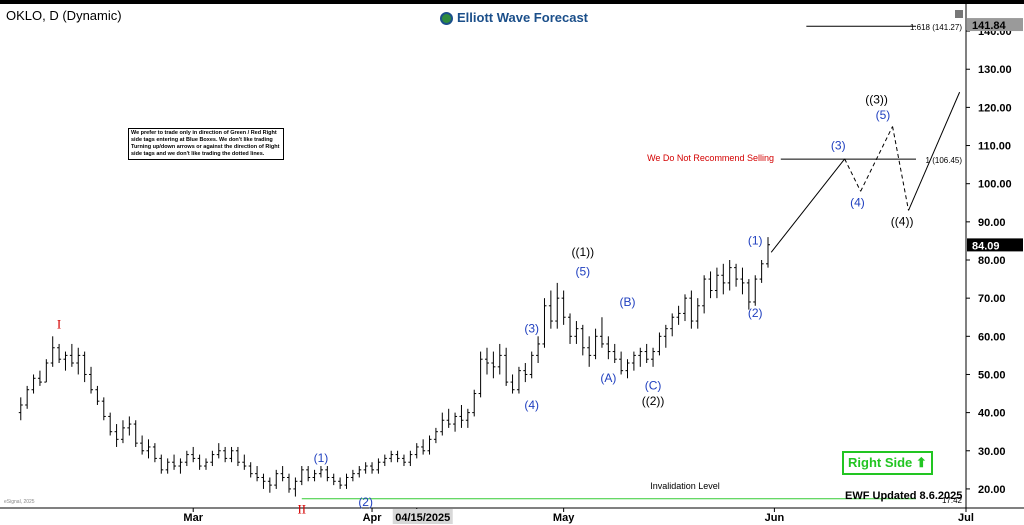 The image size is (1024, 525). I want to click on x-tick-label: 04/15/2025, so click(422, 518).